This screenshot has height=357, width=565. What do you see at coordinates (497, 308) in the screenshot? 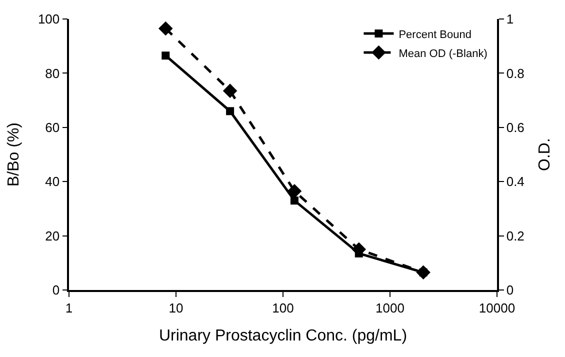
I see `x-tick-label: 10000` at bounding box center [497, 308].